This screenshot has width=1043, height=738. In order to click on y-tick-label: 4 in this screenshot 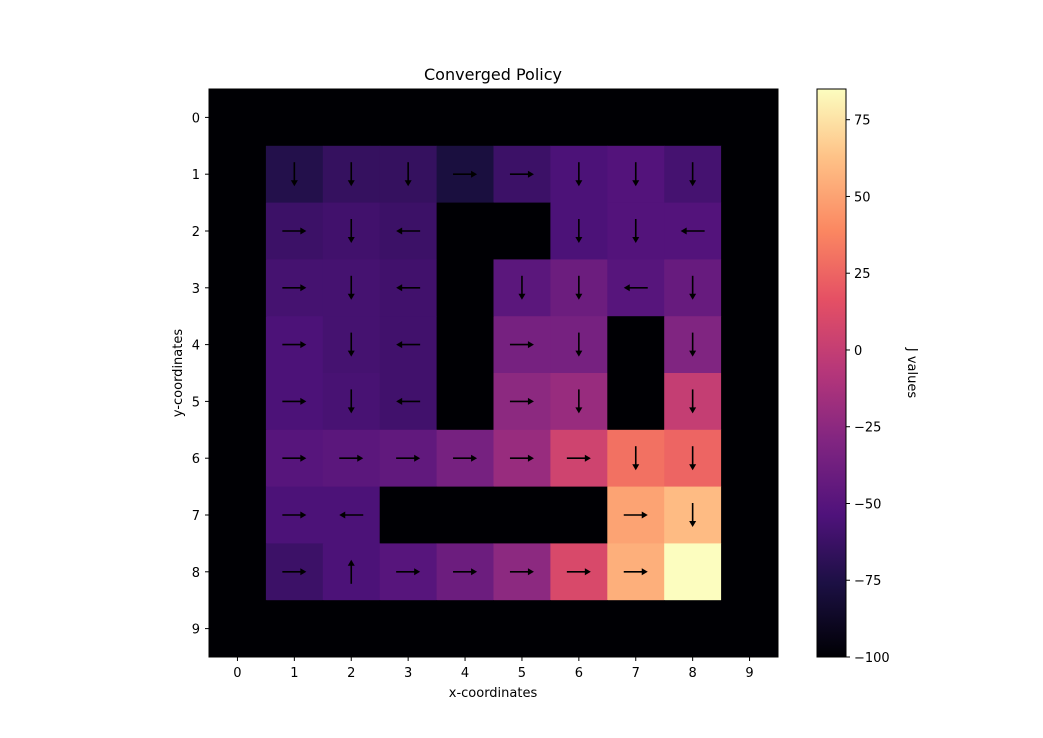, I will do `click(196, 346)`.